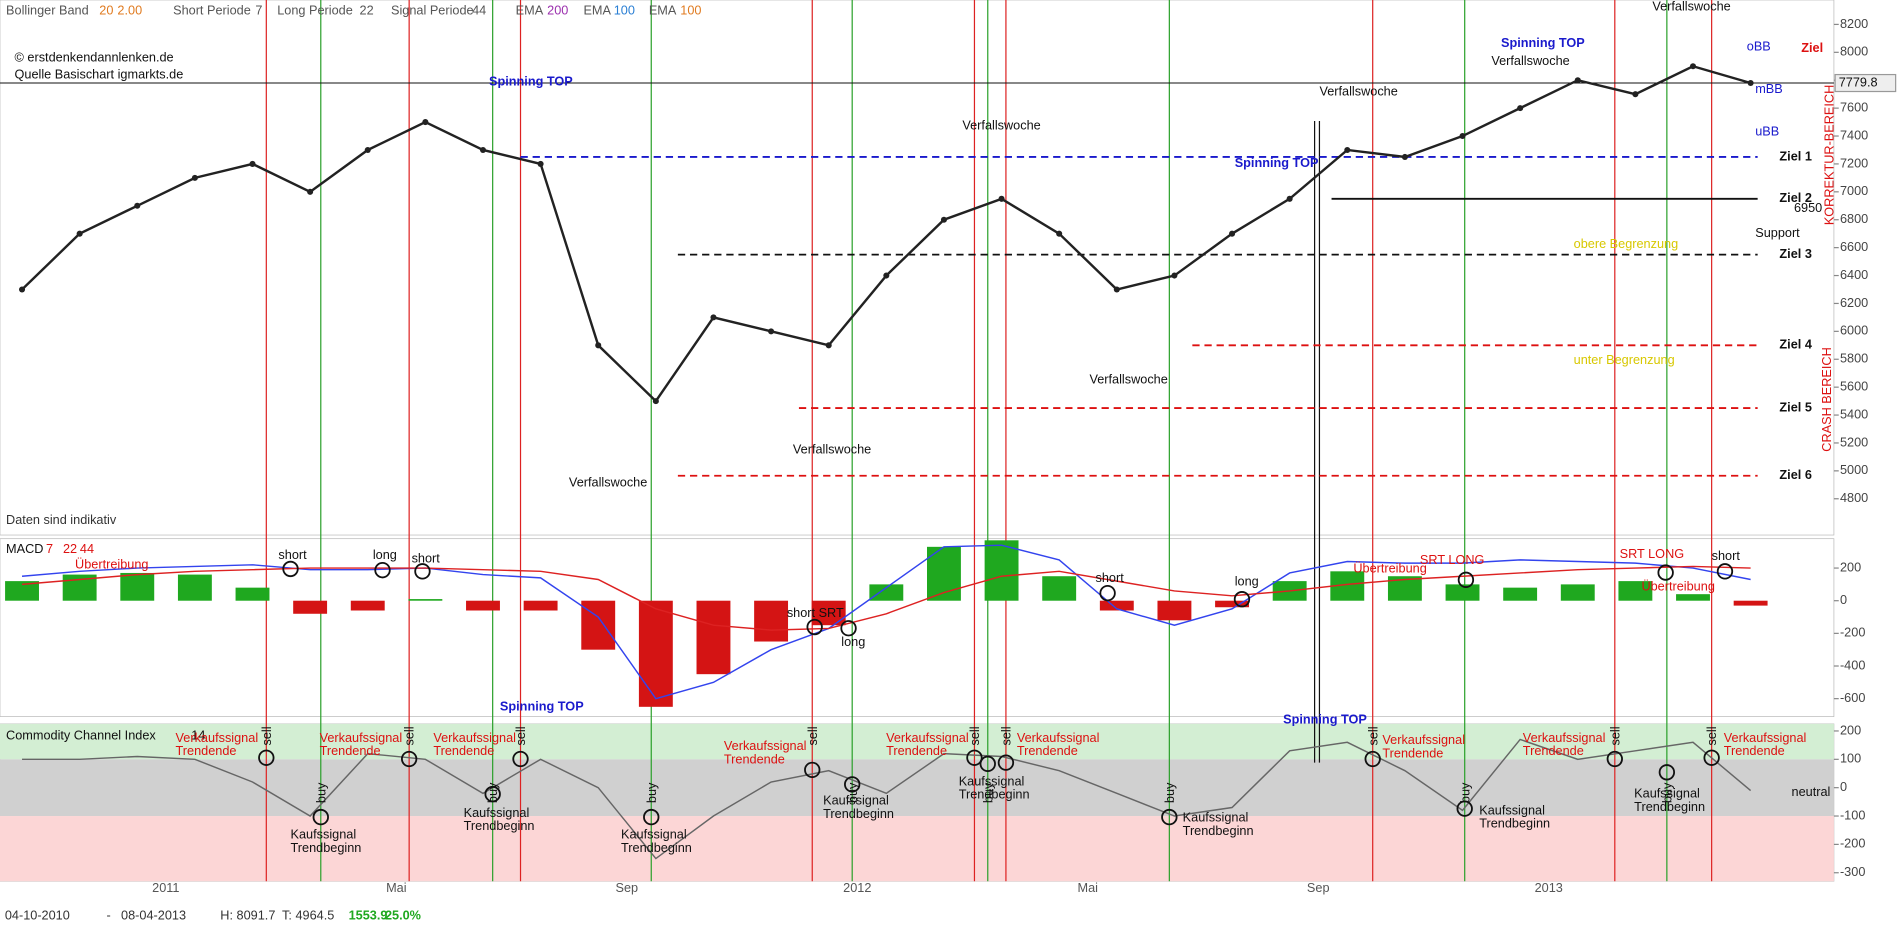 This screenshot has width=1898, height=929. Describe the element at coordinates (37, 915) in the screenshot. I see `footer-item: 04-10-2010` at that location.